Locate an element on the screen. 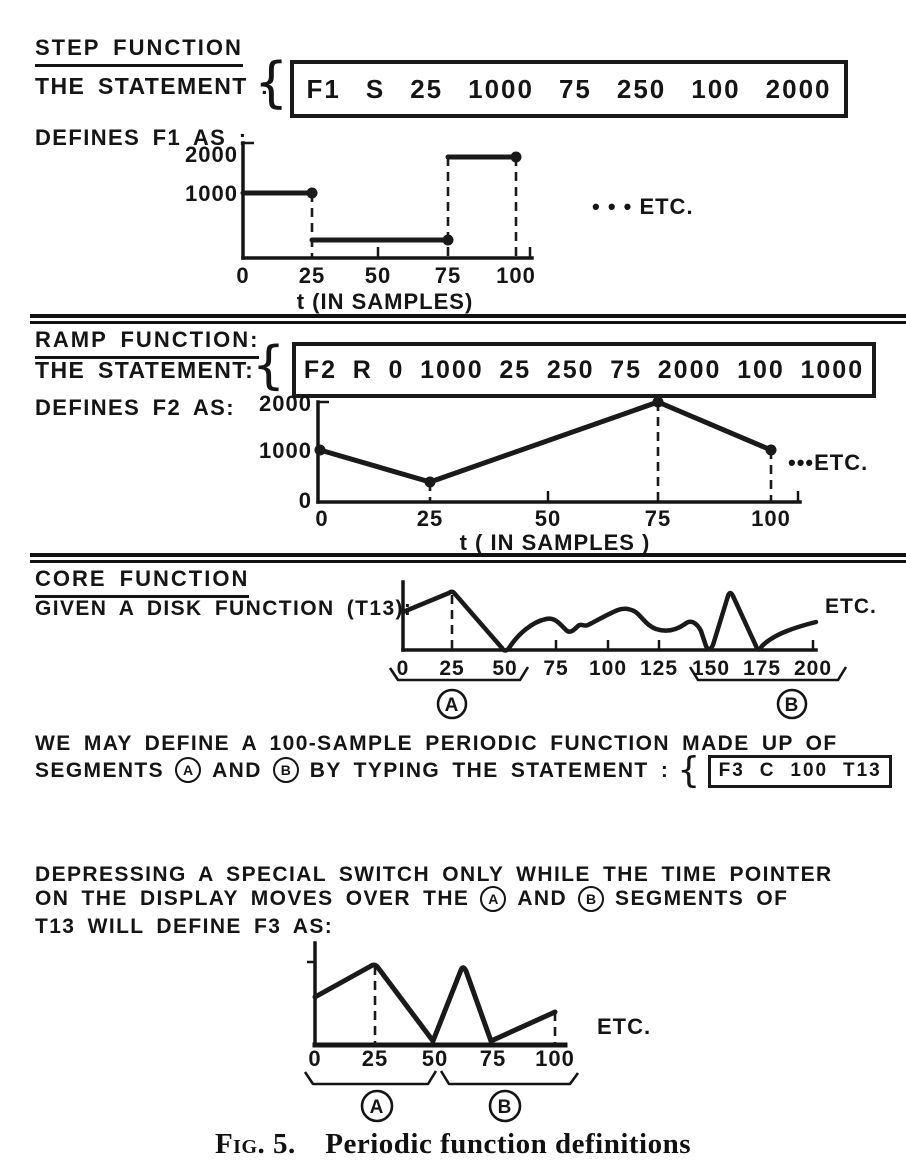 The width and height of the screenshot is (906, 1172). core-given-label: GIVEN A DISK FUNCTION (T13): is located at coordinates (224, 608).